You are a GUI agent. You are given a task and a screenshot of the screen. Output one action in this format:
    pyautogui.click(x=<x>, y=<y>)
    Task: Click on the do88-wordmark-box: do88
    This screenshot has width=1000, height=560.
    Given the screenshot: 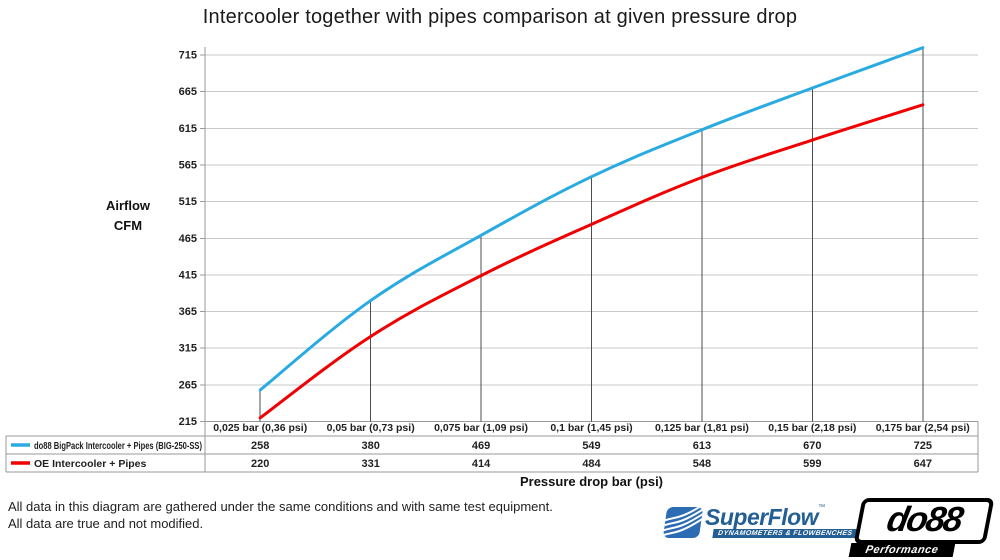 What is the action you would take?
    pyautogui.click(x=924, y=521)
    